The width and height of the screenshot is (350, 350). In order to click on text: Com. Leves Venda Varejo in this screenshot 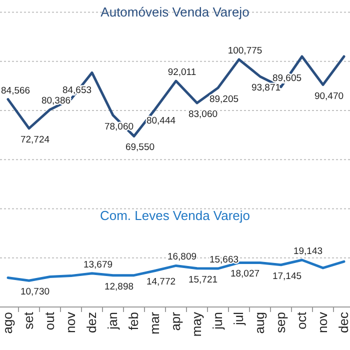, I will do `click(175, 215)`.